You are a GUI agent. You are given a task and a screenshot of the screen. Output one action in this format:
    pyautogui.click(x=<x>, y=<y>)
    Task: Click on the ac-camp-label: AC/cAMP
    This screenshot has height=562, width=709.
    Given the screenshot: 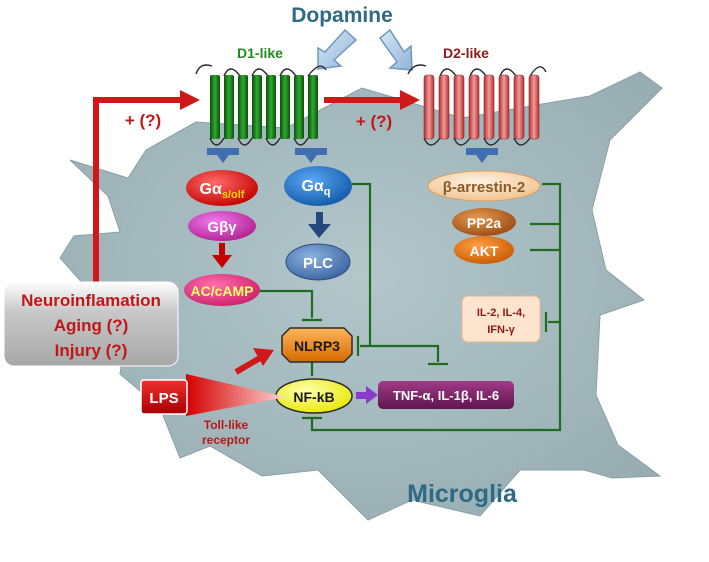 What is the action you would take?
    pyautogui.click(x=221, y=291)
    